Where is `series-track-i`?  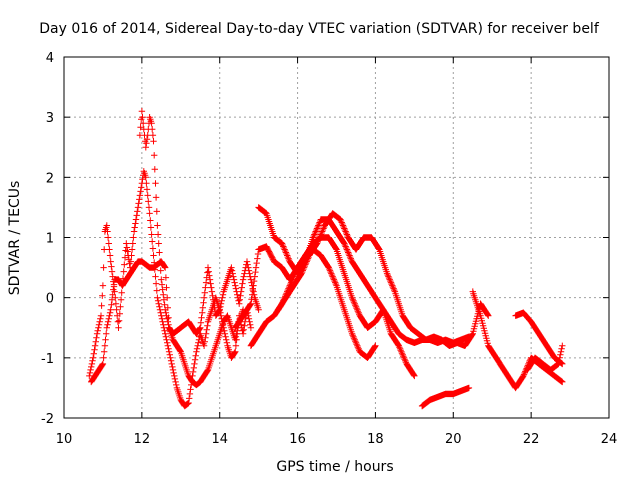
series-track-i is located at coordinates (517, 340).